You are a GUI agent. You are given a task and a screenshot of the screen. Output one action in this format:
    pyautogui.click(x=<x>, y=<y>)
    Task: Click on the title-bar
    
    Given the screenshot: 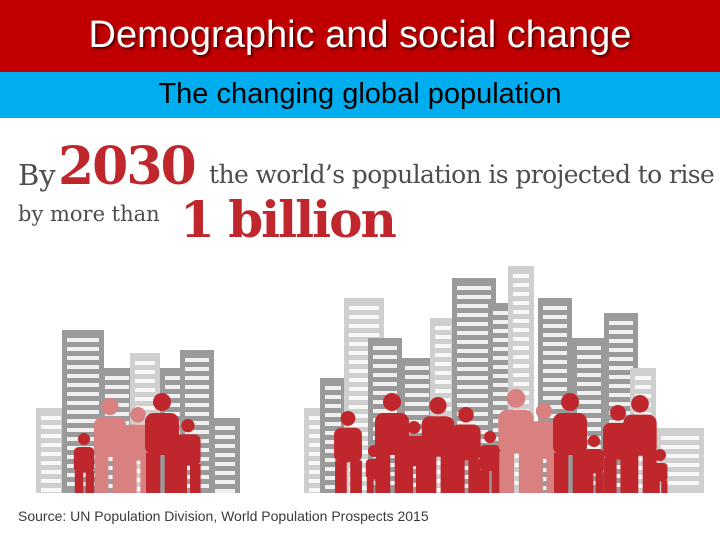 What is the action you would take?
    pyautogui.click(x=360, y=36)
    